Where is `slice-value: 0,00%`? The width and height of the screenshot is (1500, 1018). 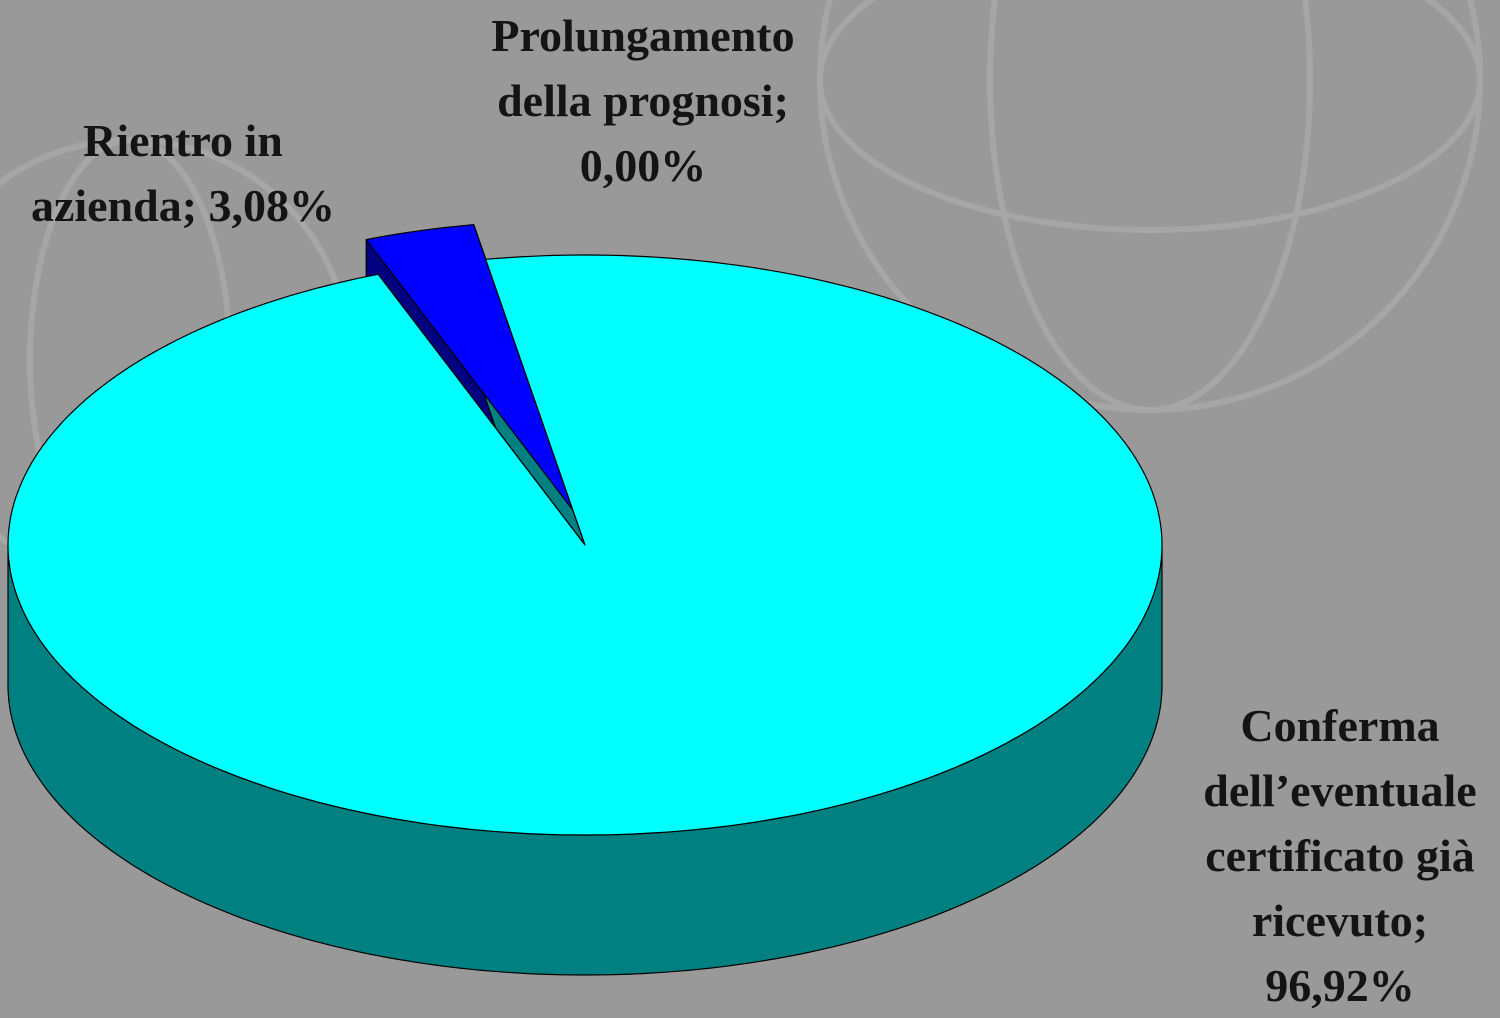 slice-value: 0,00% is located at coordinates (643, 165).